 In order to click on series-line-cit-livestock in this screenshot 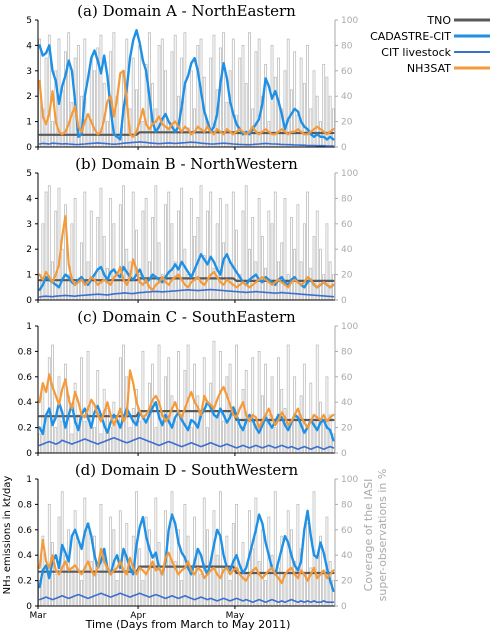, I will do `click(186, 293)`.